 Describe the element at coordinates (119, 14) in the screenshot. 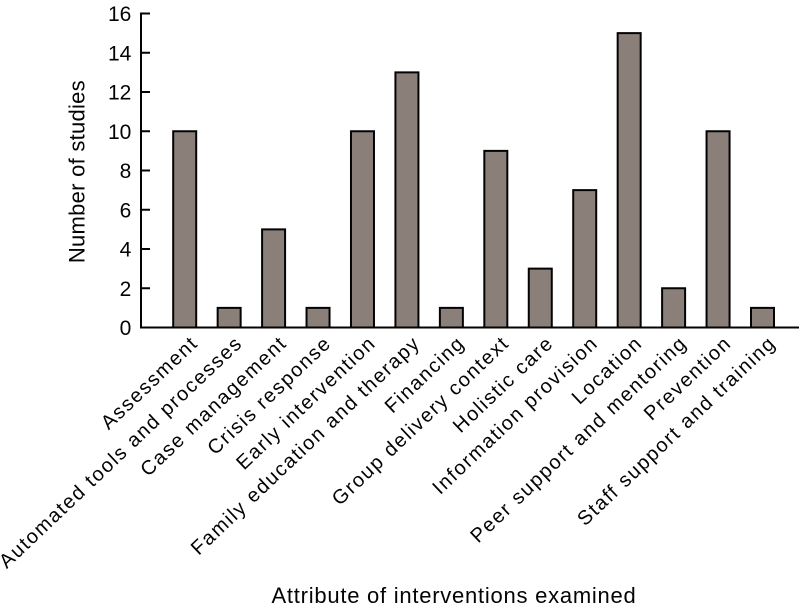

I see `svg-text: 16` at that location.